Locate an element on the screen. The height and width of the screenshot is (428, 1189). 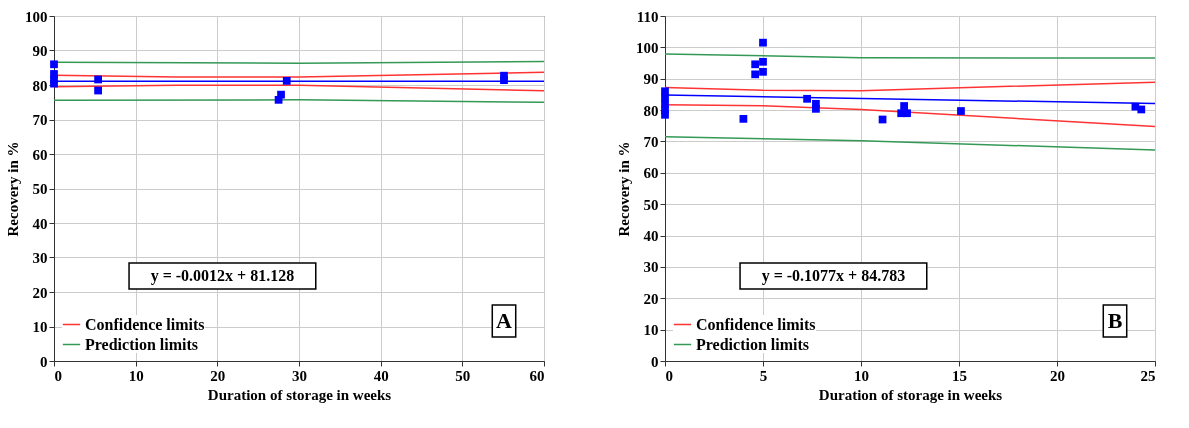
x-tick-label: 60 is located at coordinates (537, 375).